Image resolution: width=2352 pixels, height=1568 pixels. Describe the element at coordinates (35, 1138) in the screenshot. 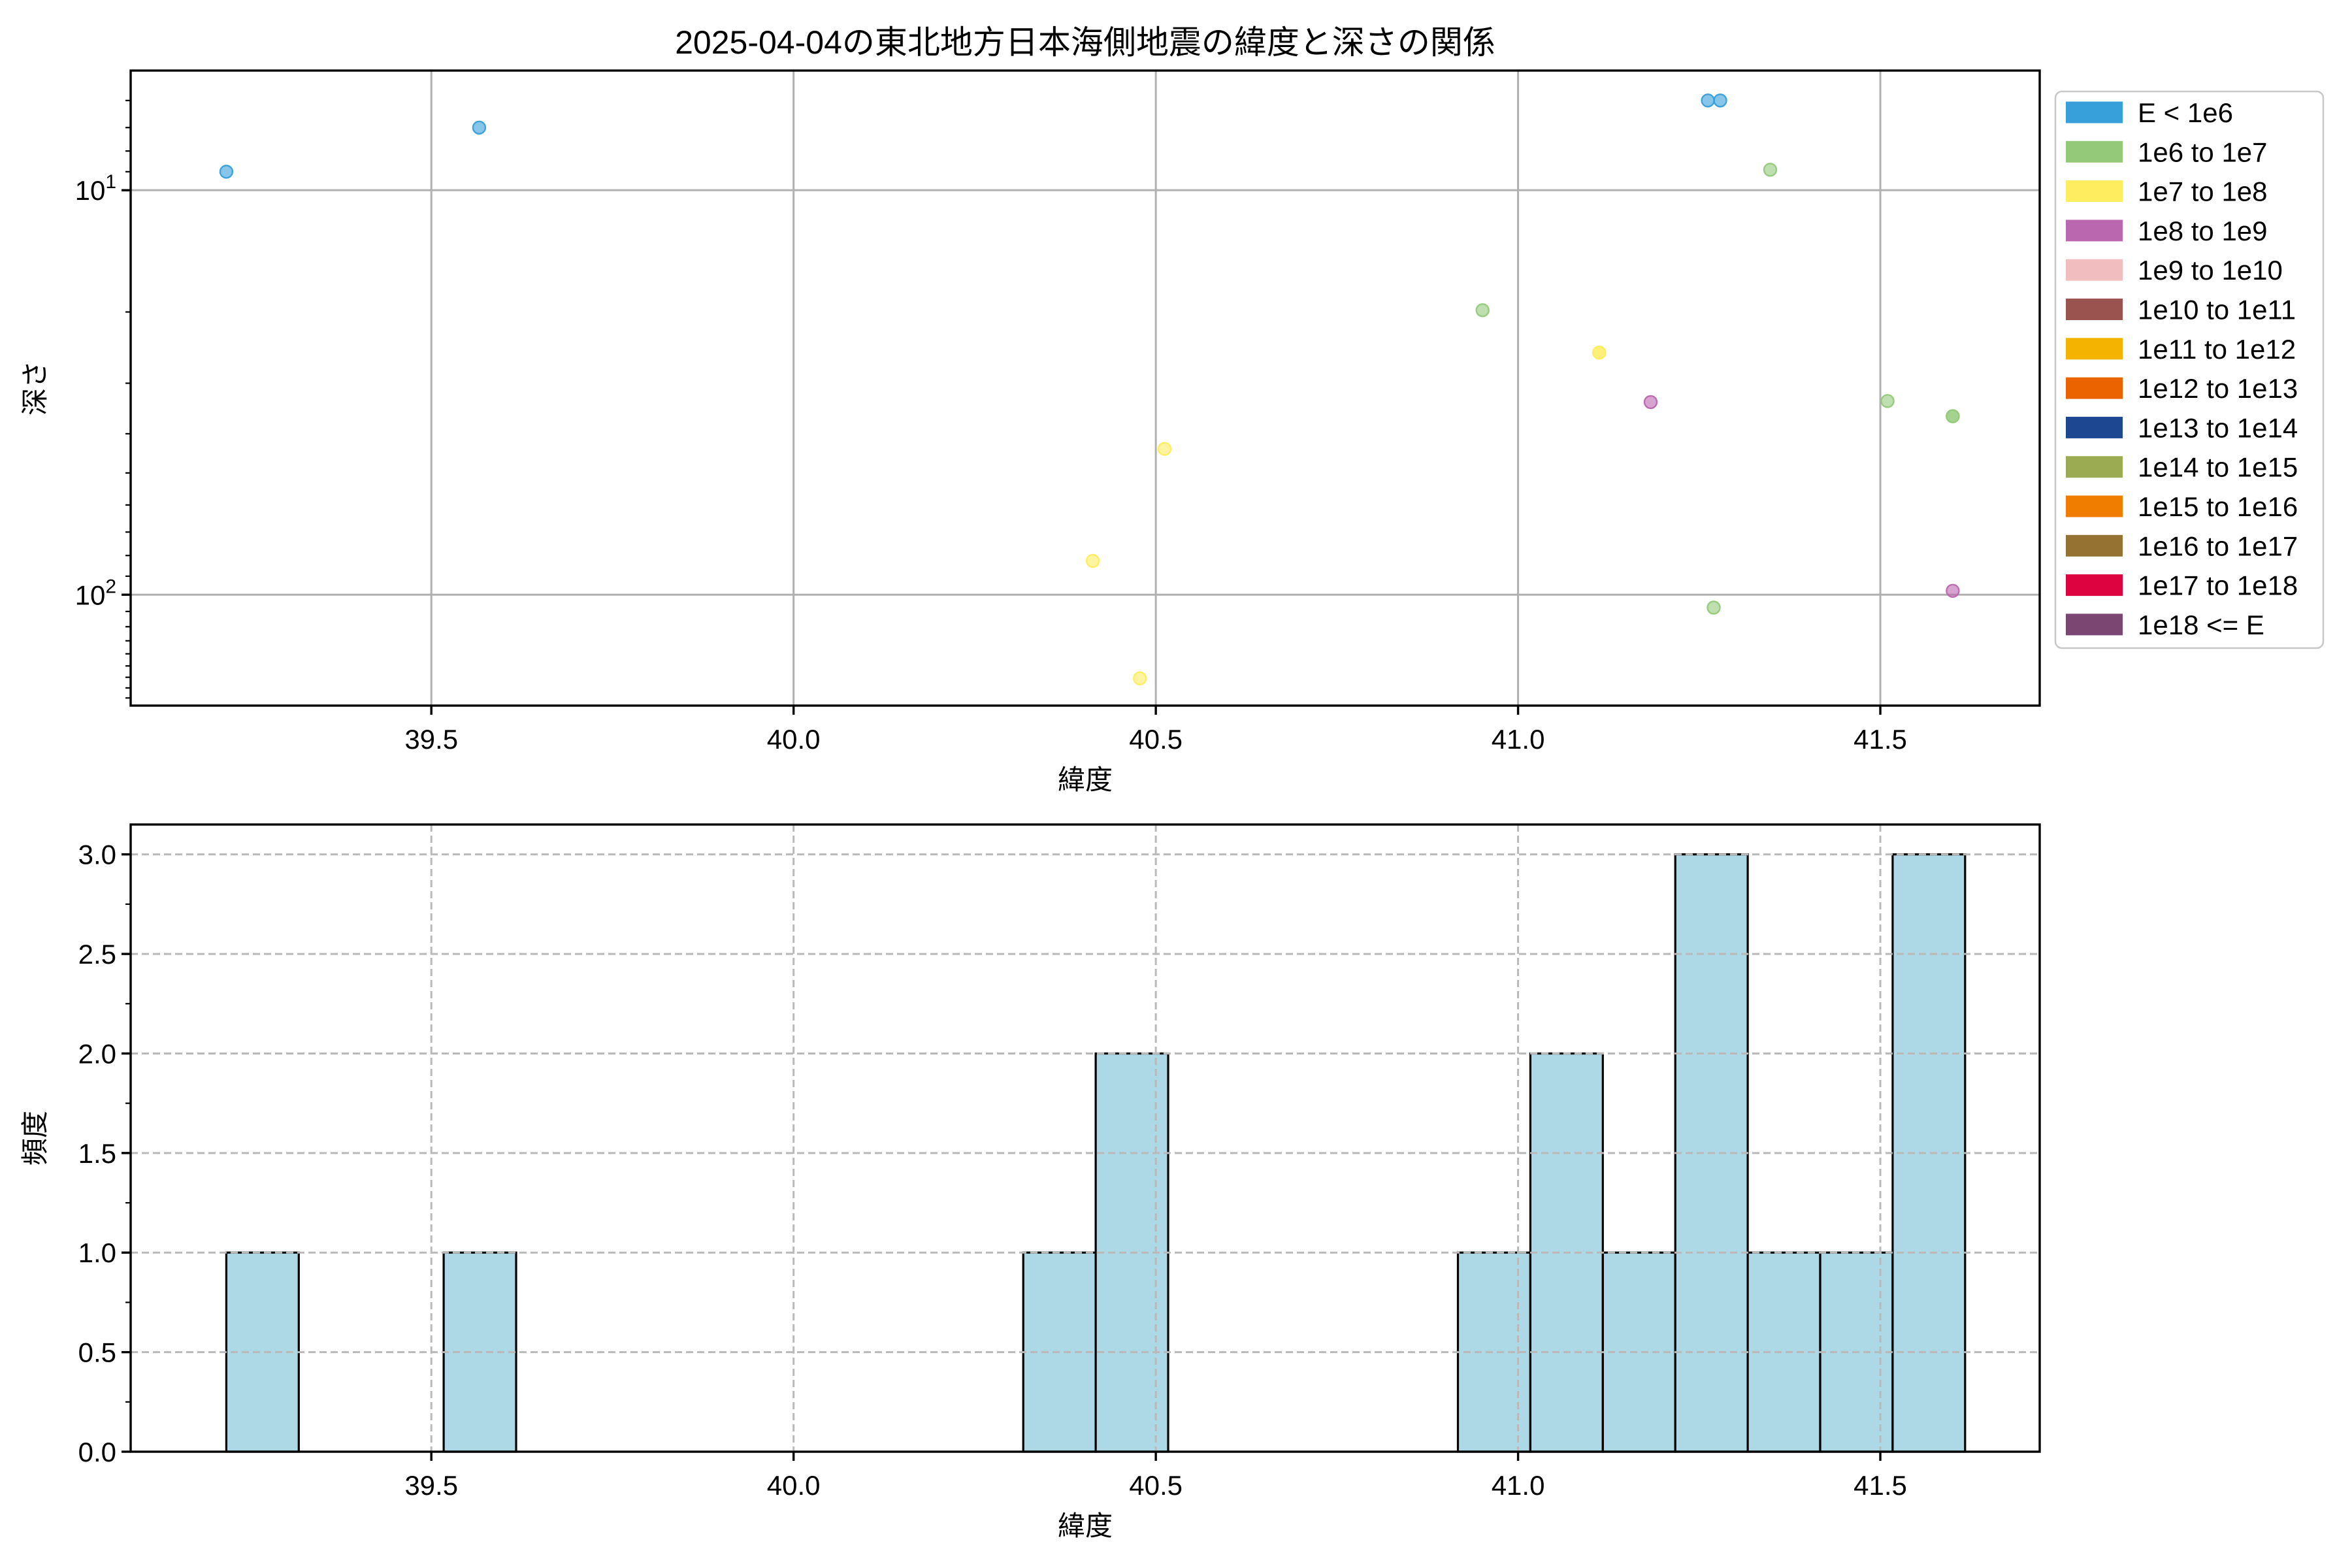

I see `y-axis-label: 頻度` at that location.